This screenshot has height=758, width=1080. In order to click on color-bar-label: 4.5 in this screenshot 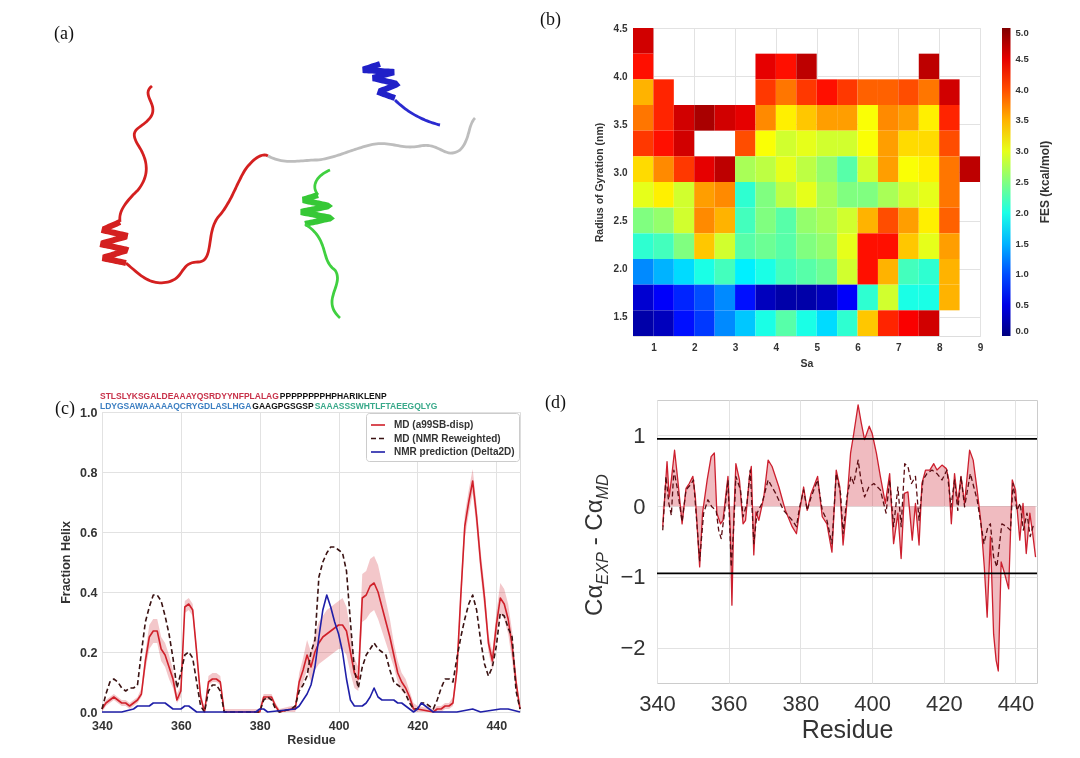, I will do `click(1022, 58)`.